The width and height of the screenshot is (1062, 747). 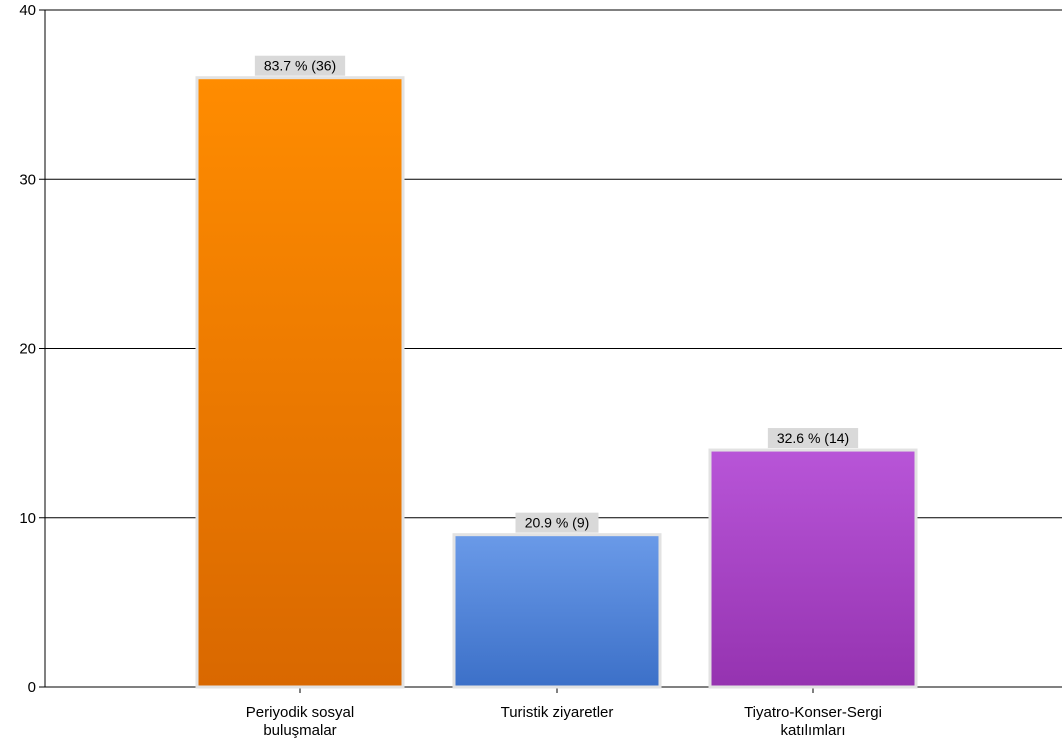 I want to click on y-tick-label: 40, so click(x=27, y=10).